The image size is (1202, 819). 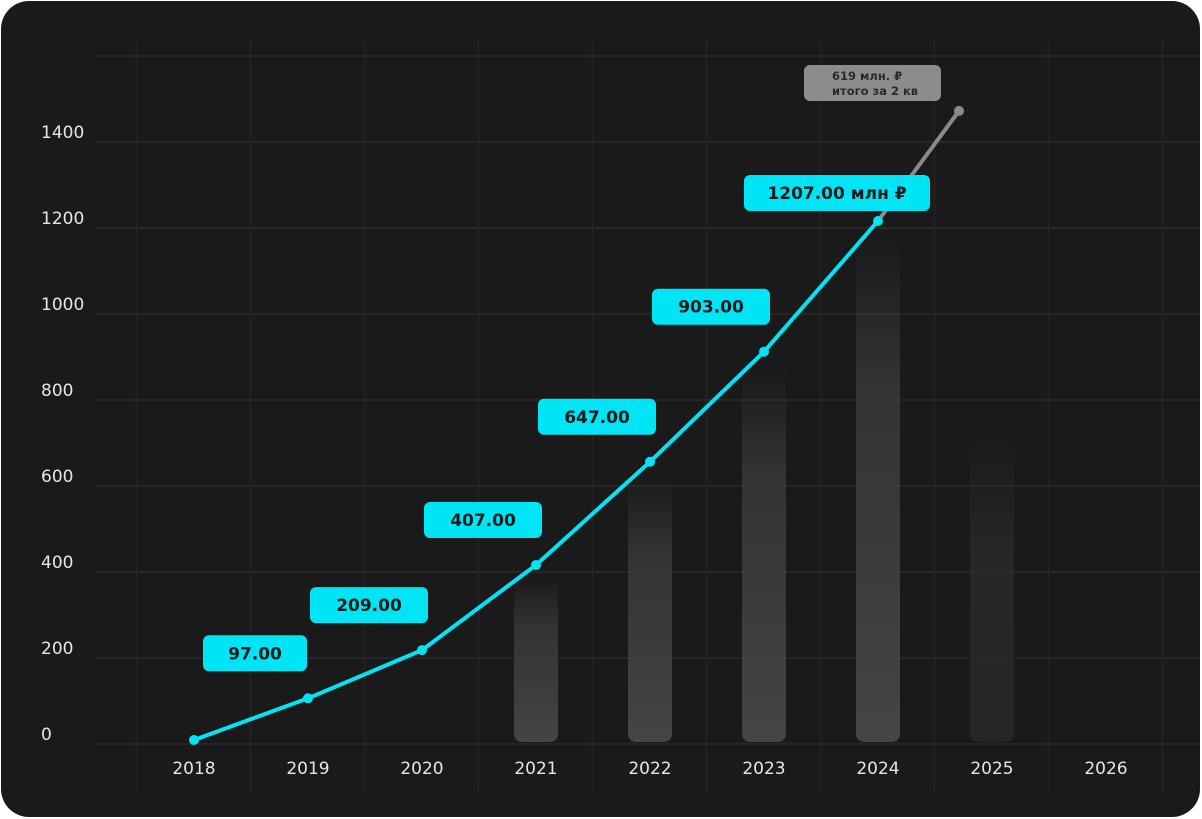 What do you see at coordinates (875, 91) in the screenshot?
I see `annotation-line-2: итого за 2 кв` at bounding box center [875, 91].